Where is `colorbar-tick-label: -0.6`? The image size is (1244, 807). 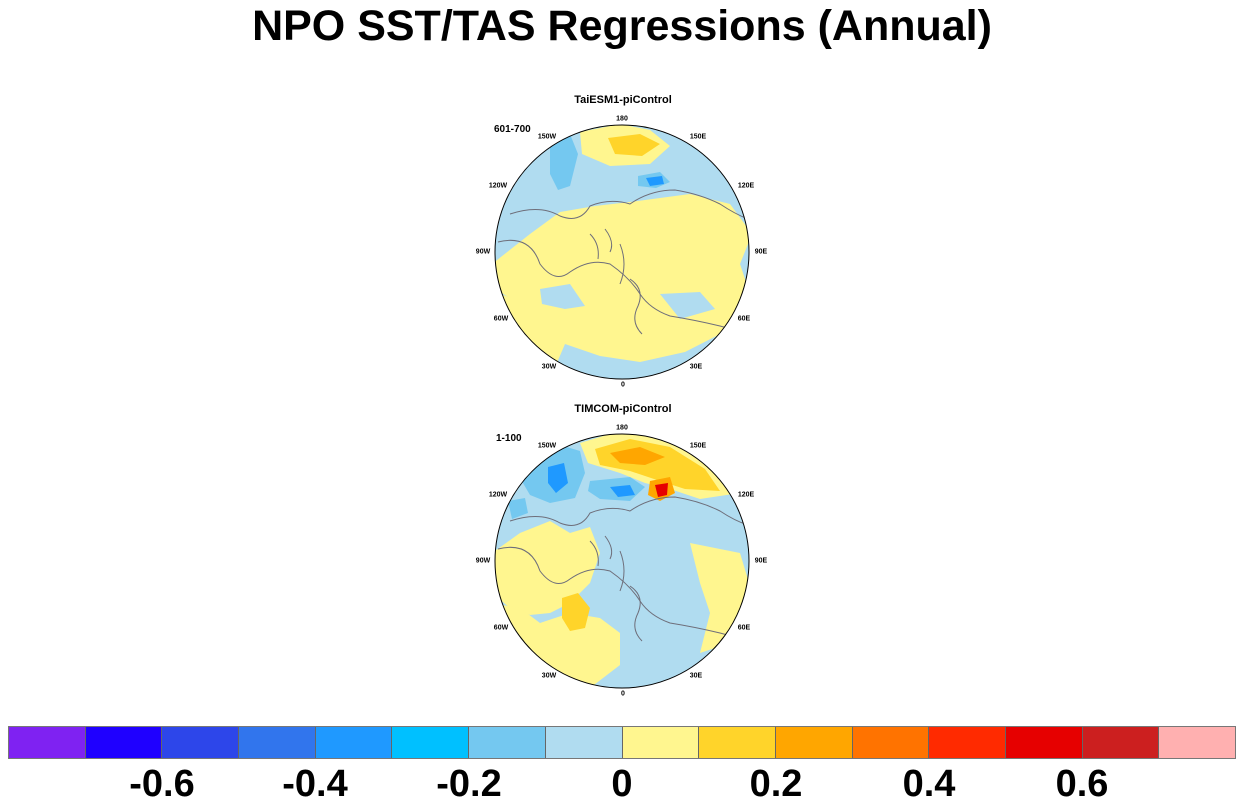
colorbar-tick-label: -0.6 is located at coordinates (162, 784).